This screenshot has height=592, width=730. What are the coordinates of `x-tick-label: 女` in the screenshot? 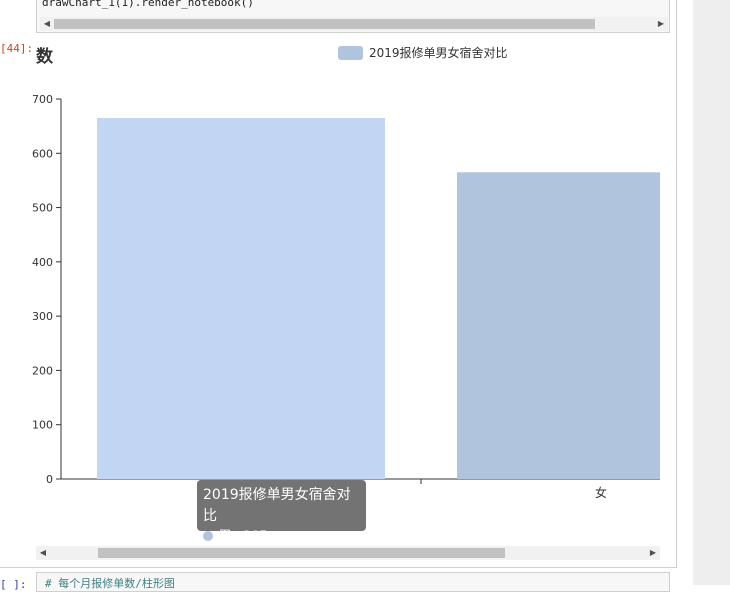 It's located at (601, 492).